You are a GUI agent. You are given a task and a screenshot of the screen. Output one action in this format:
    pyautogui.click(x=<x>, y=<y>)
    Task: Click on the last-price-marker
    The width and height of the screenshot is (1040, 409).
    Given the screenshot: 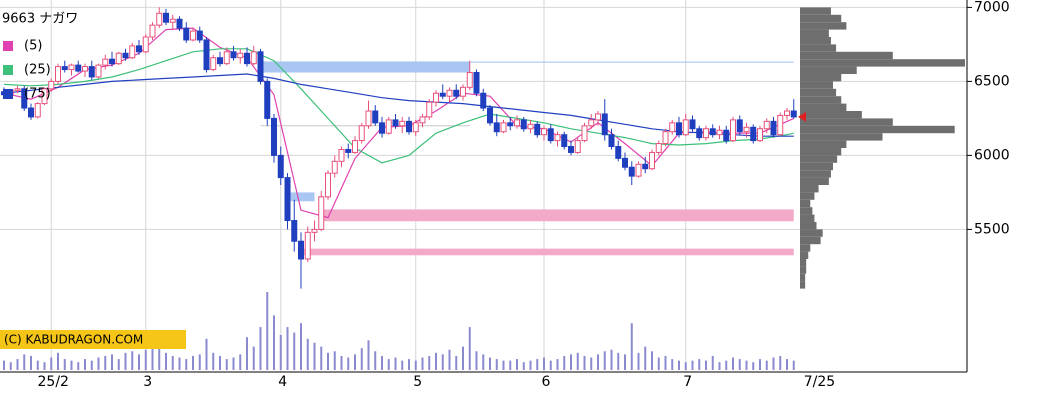 What is the action you would take?
    pyautogui.click(x=802, y=116)
    